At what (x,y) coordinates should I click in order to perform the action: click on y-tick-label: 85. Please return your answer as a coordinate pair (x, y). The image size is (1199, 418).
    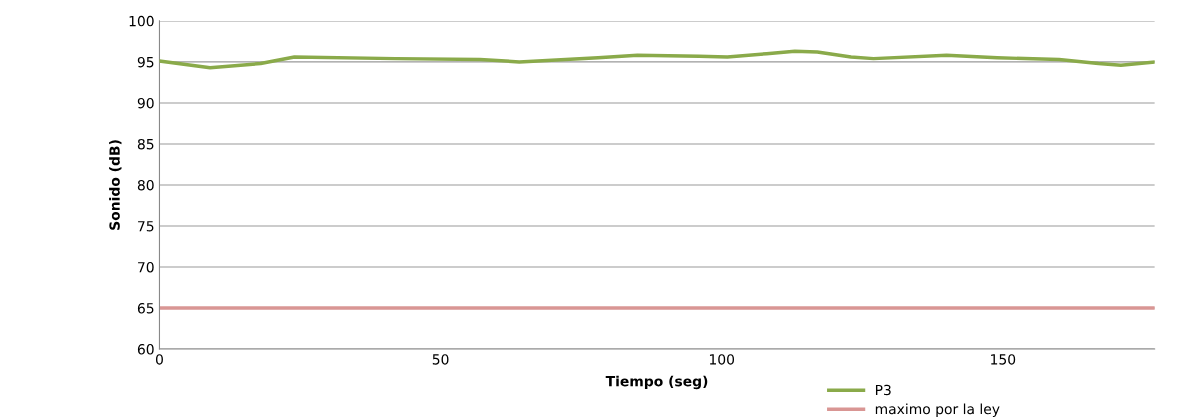
    Looking at the image, I should click on (145, 144).